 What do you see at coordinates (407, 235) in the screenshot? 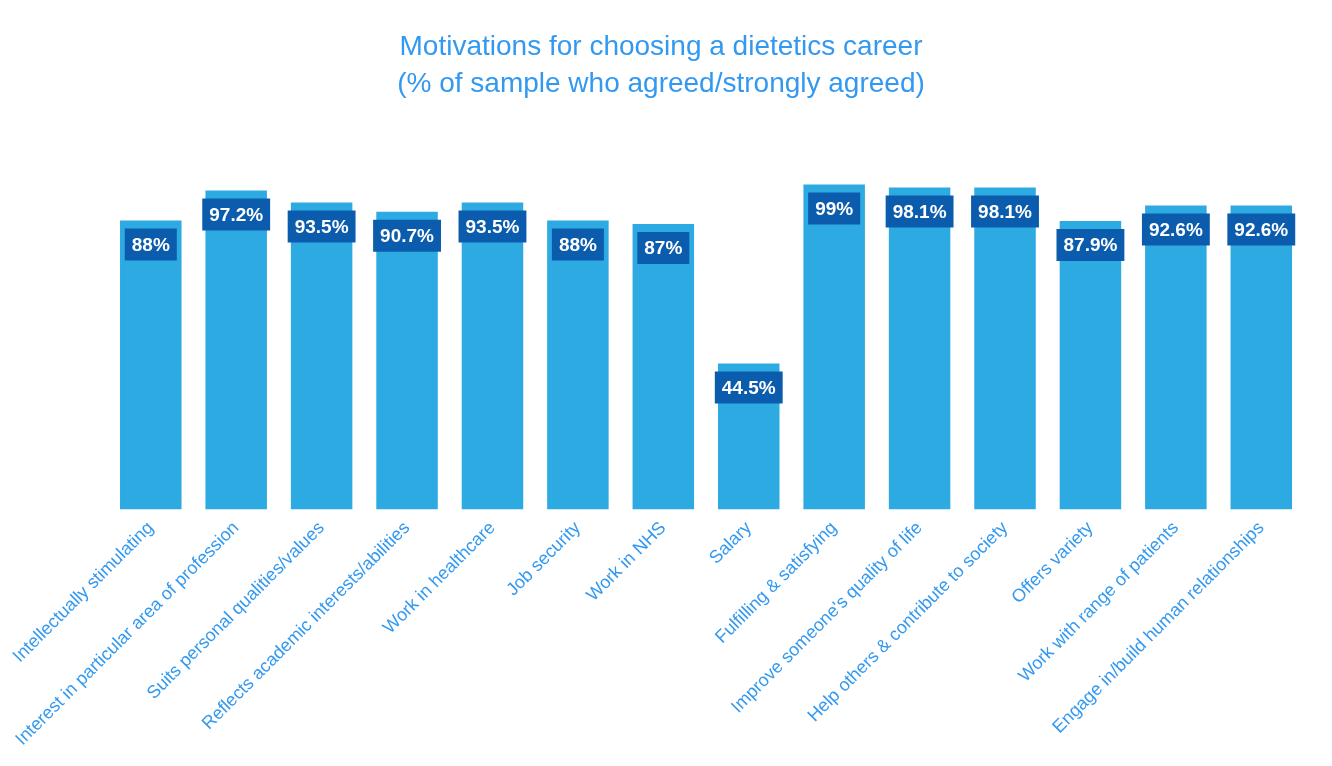
I see `data-label: 90.7%` at bounding box center [407, 235].